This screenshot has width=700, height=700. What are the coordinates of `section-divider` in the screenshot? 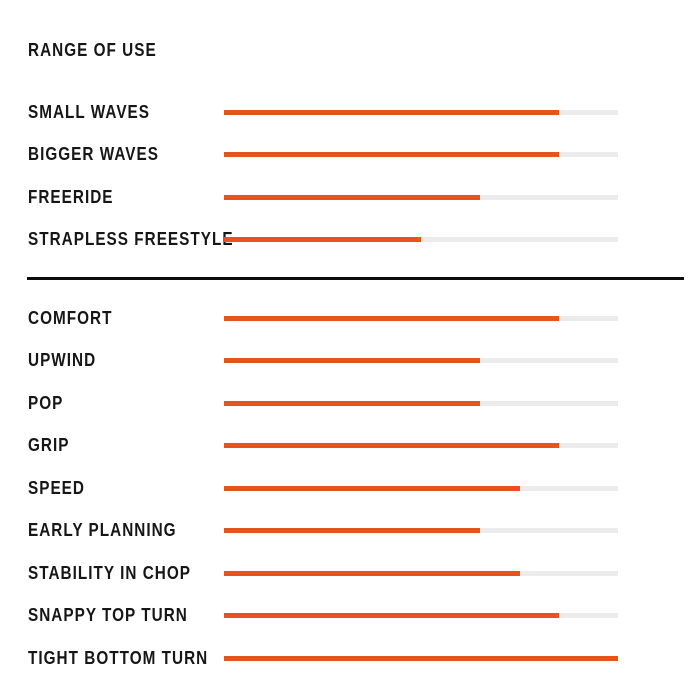 It's located at (355, 278).